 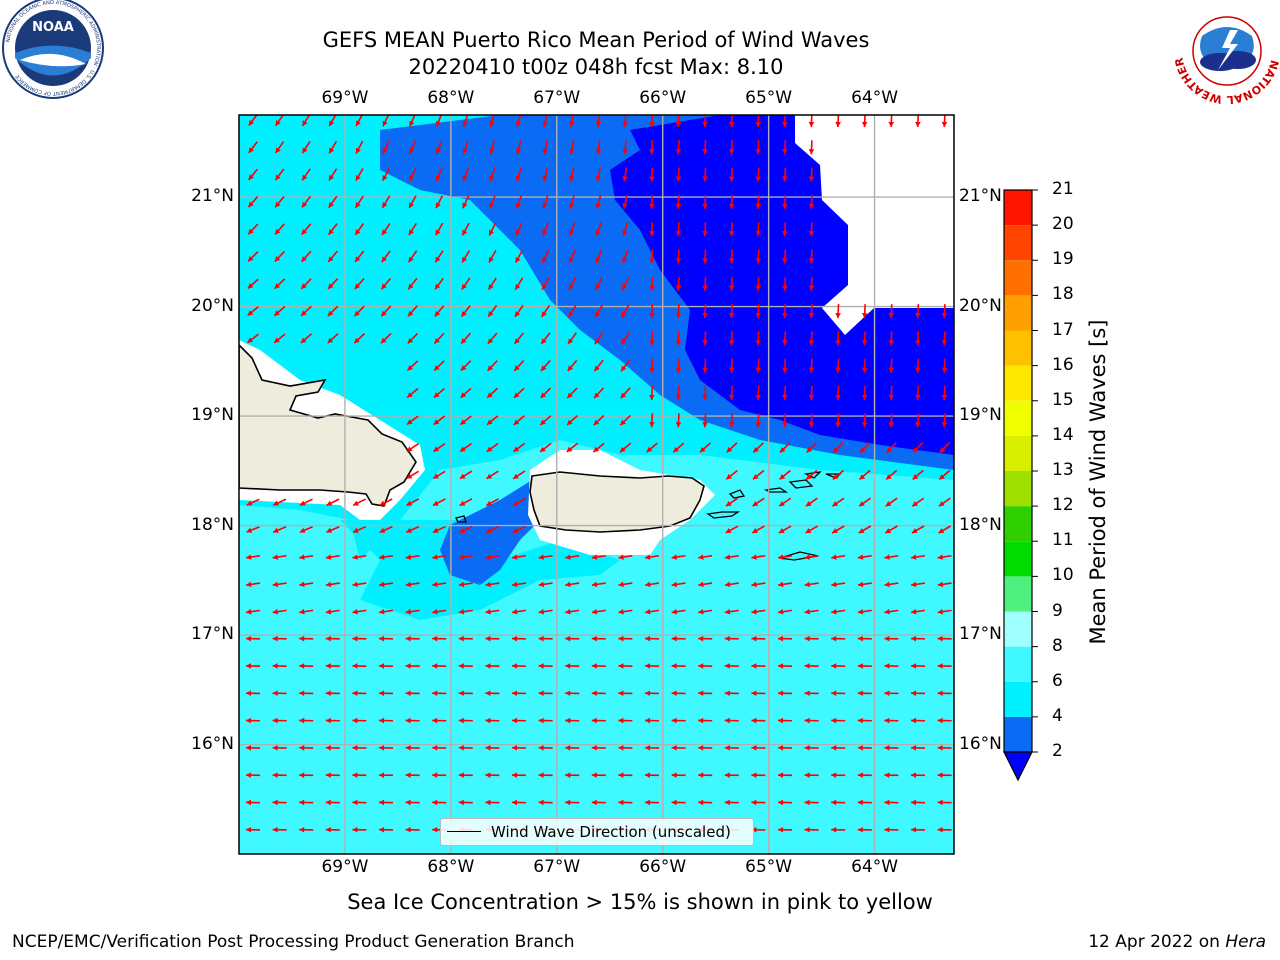 I want to click on colorbar-tick-label: 4, so click(x=1057, y=715).